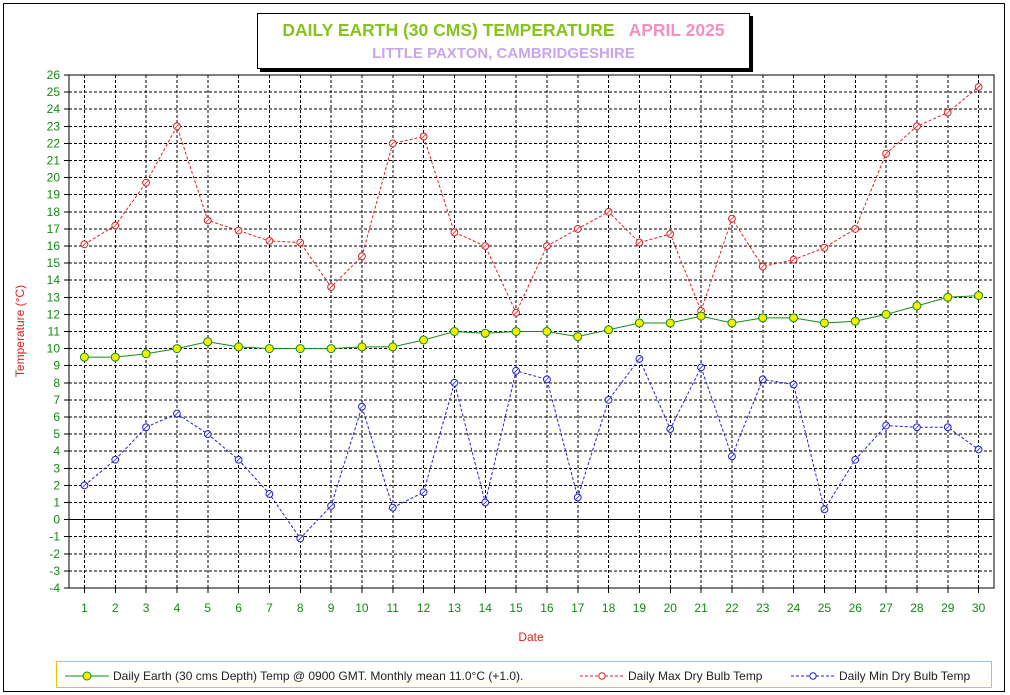 Image resolution: width=1010 pixels, height=695 pixels. What do you see at coordinates (393, 608) in the screenshot?
I see `x-tick-label: 11` at bounding box center [393, 608].